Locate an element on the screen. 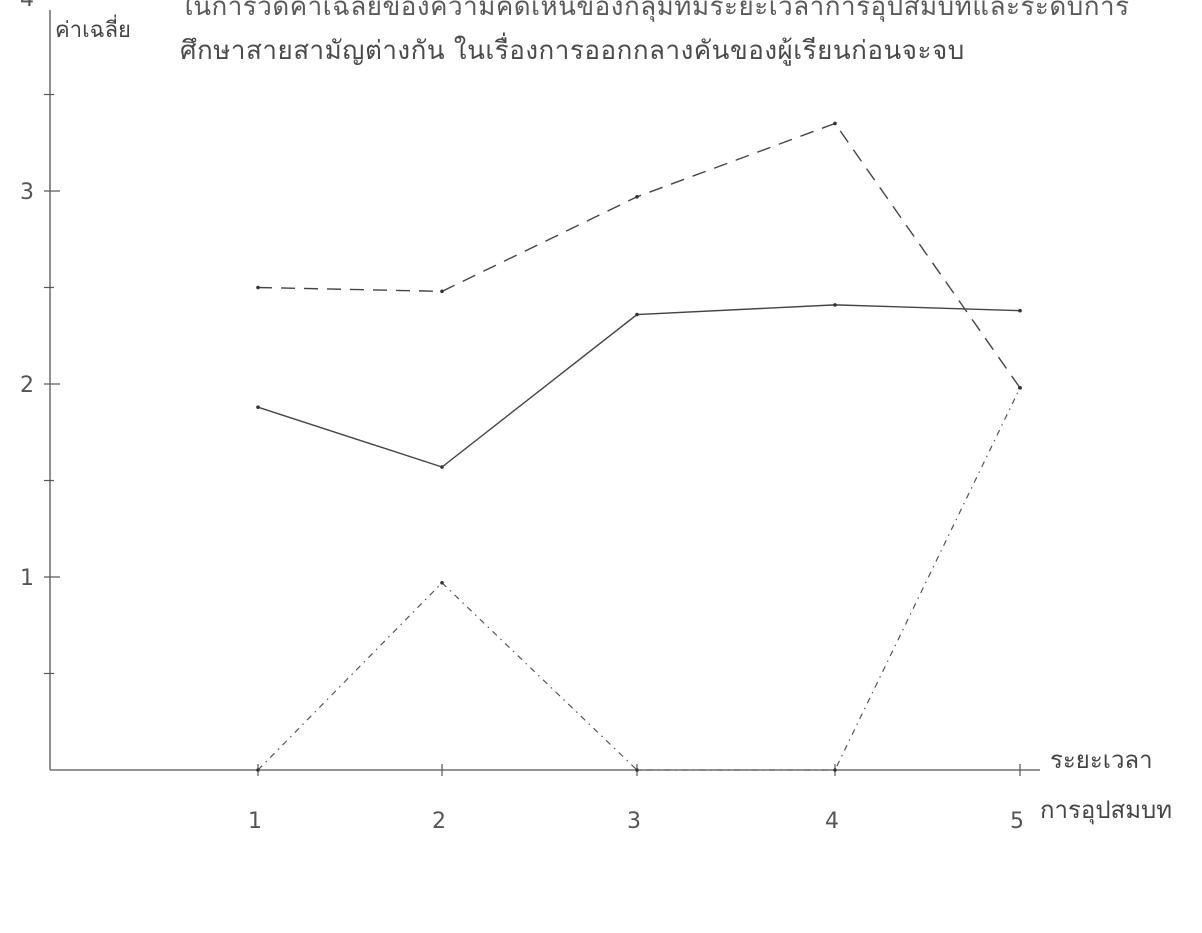 The image size is (1202, 933). y-tick-label: 2 is located at coordinates (27, 385).